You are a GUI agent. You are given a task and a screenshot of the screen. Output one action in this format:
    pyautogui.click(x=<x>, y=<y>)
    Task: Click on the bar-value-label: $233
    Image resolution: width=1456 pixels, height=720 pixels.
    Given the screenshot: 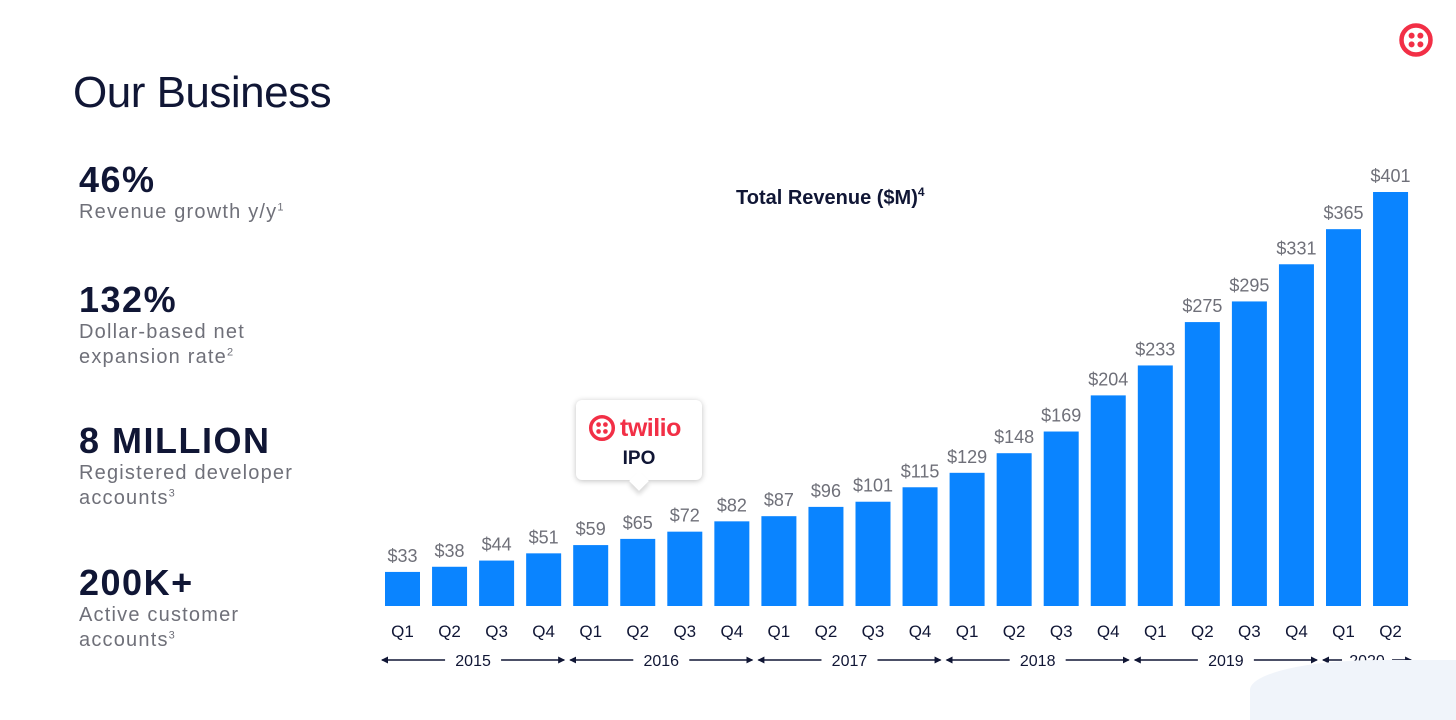 What is the action you would take?
    pyautogui.click(x=1155, y=349)
    